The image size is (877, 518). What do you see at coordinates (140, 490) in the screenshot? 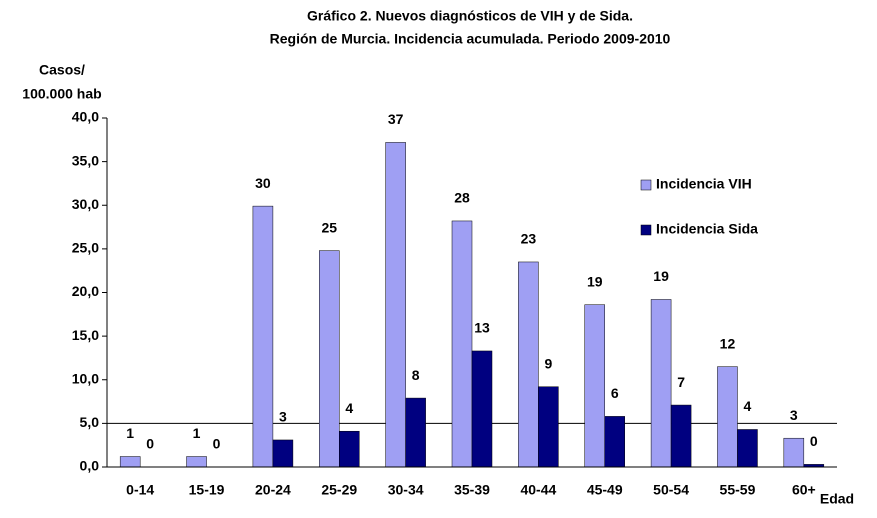
I see `x-tick-label: 0-14` at bounding box center [140, 490].